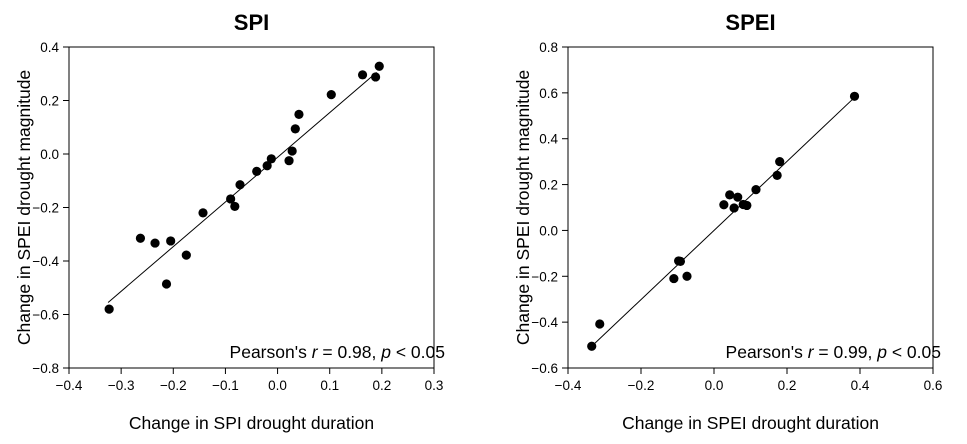 This screenshot has height=444, width=967. Describe the element at coordinates (548, 93) in the screenshot. I see `y-tick-label: 0.6` at that location.